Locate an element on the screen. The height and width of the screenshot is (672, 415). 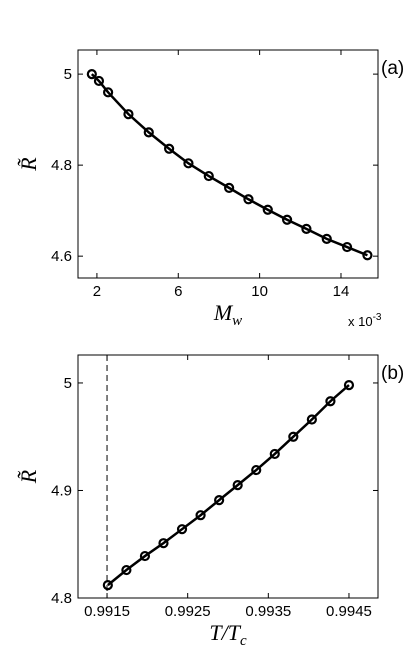
x-axis-label-sub: w is located at coordinates (237, 321).